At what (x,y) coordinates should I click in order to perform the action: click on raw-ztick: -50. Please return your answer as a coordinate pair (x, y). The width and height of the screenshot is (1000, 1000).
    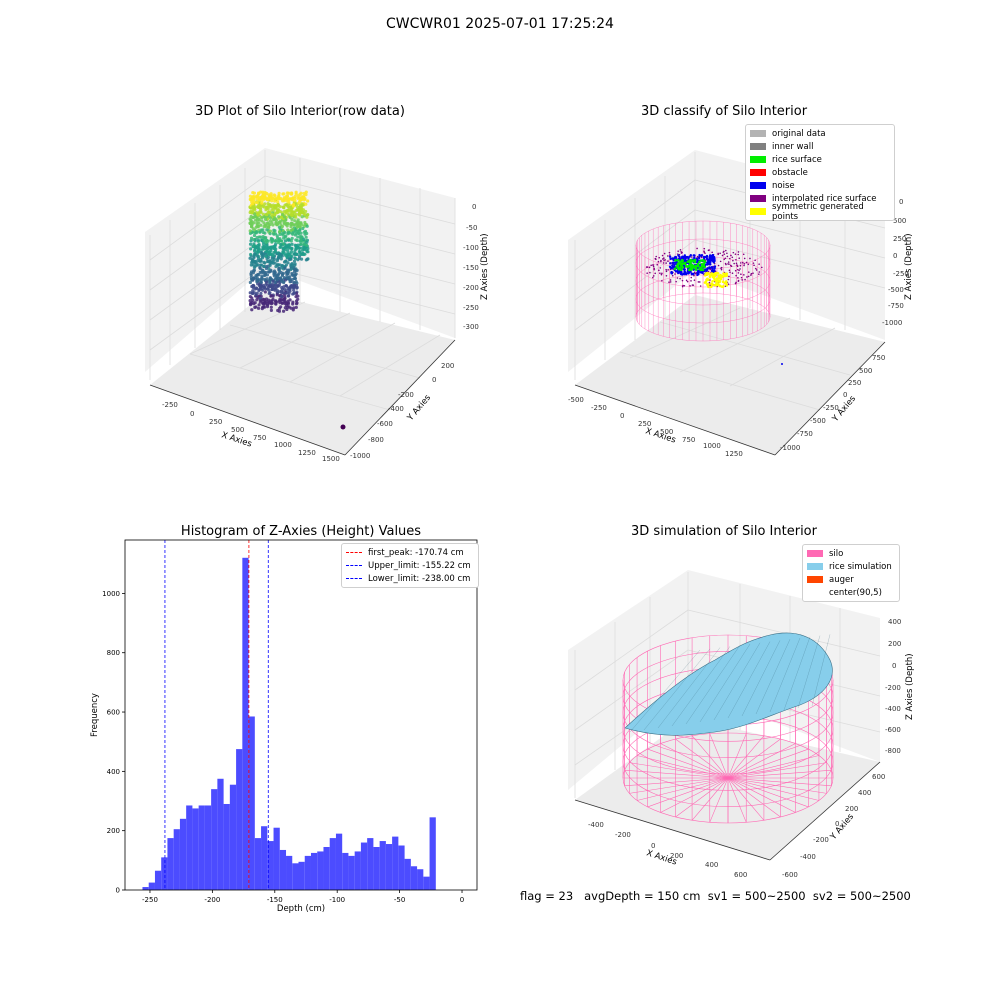
    Looking at the image, I should click on (471, 228).